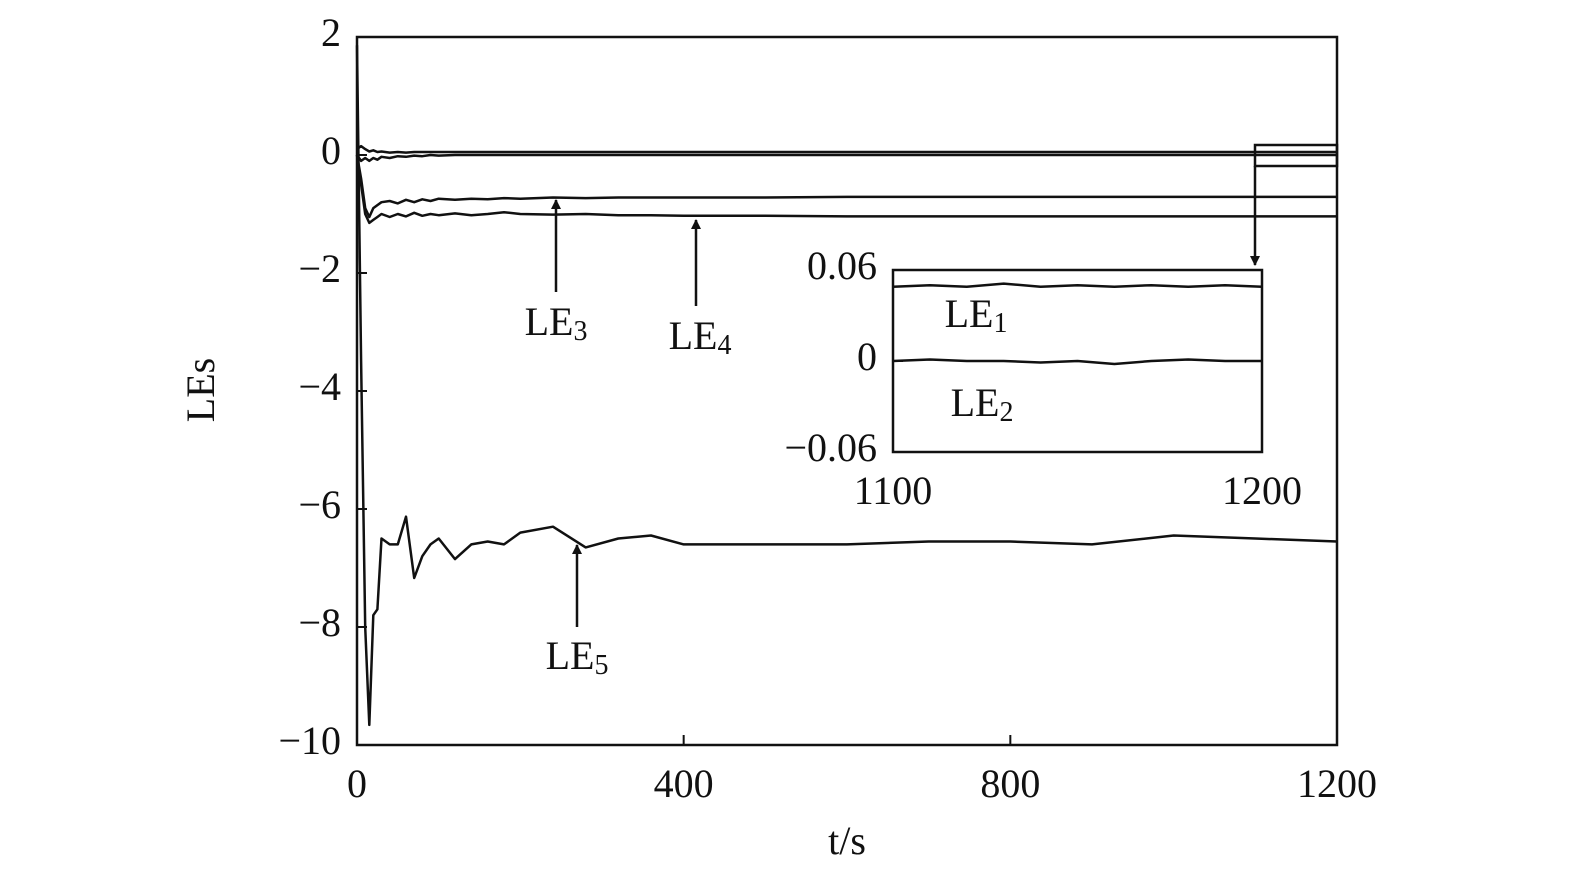 Image resolution: width=1575 pixels, height=885 pixels. I want to click on y-tick-label: −4, so click(319, 386).